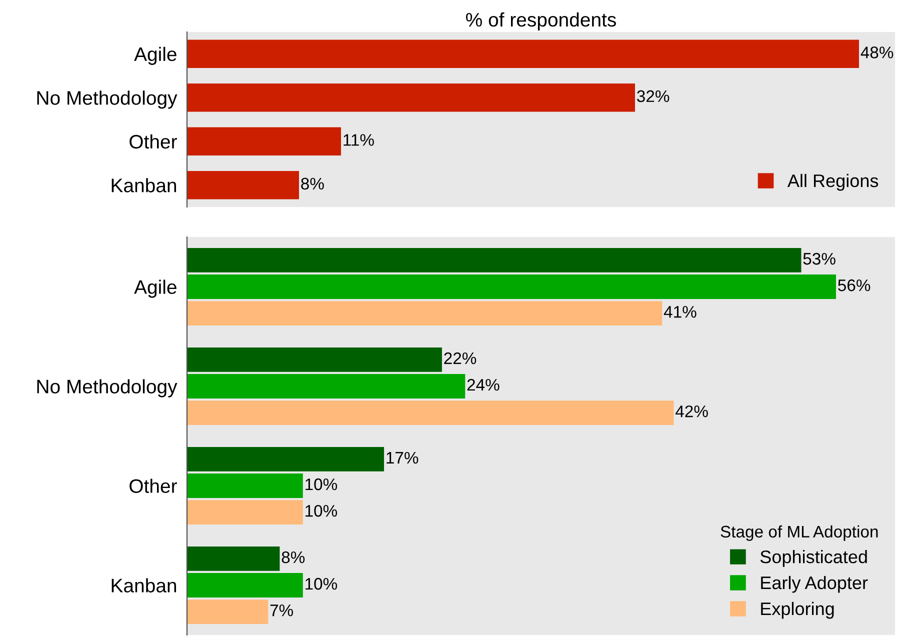  I want to click on data-label: 41%, so click(680, 312).